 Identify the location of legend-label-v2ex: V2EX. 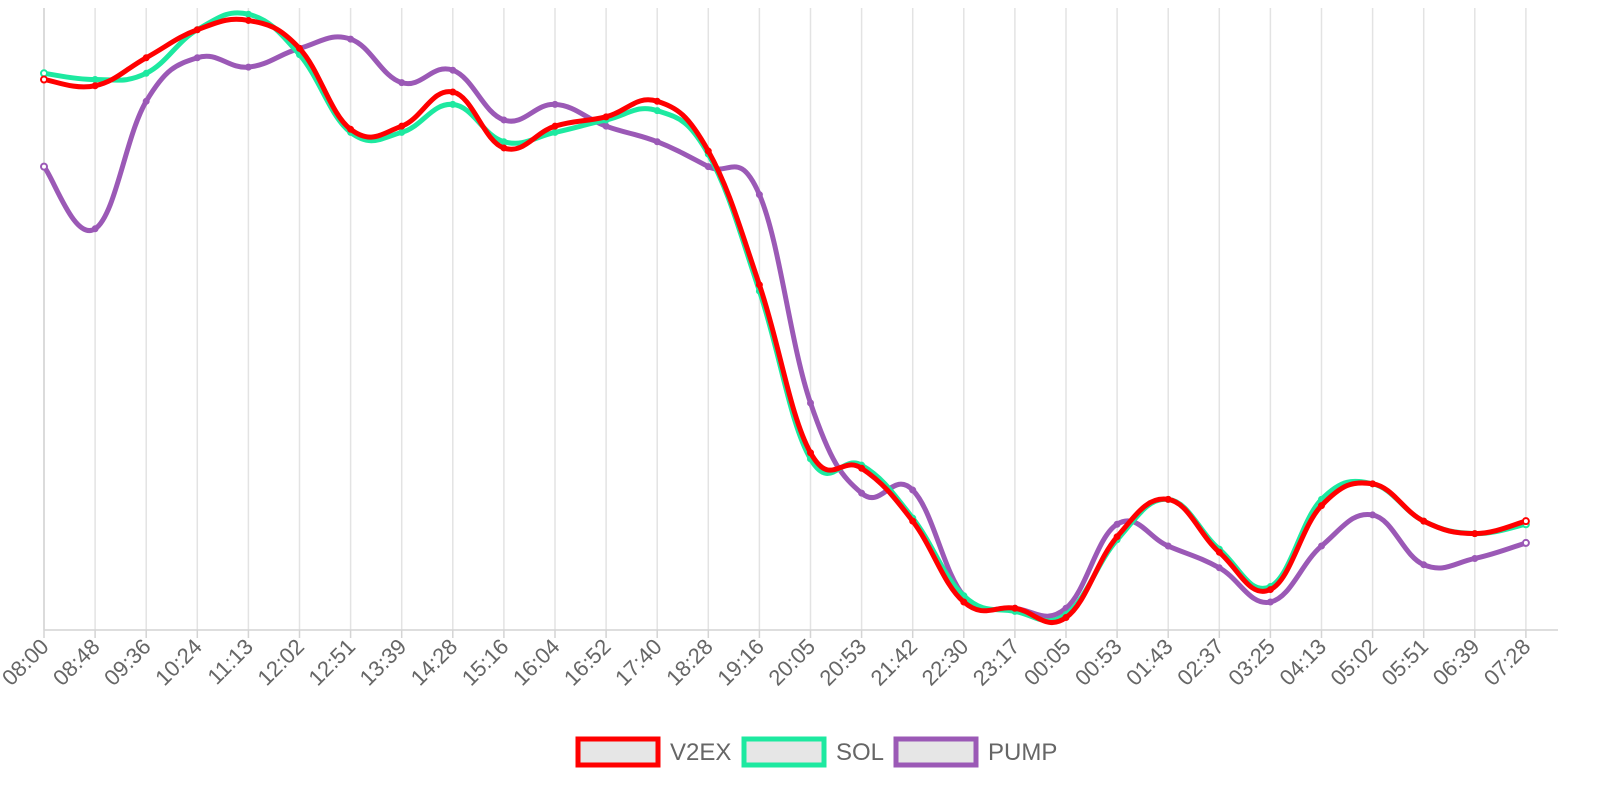
(700, 752).